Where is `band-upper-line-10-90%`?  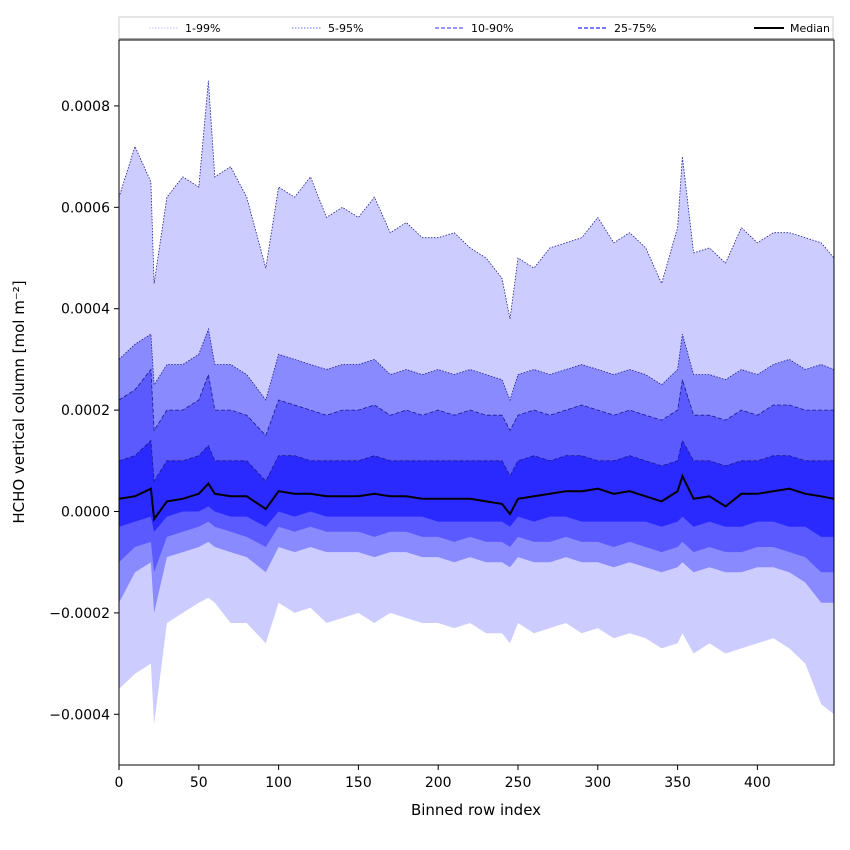
band-upper-line-10-90% is located at coordinates (476, 402).